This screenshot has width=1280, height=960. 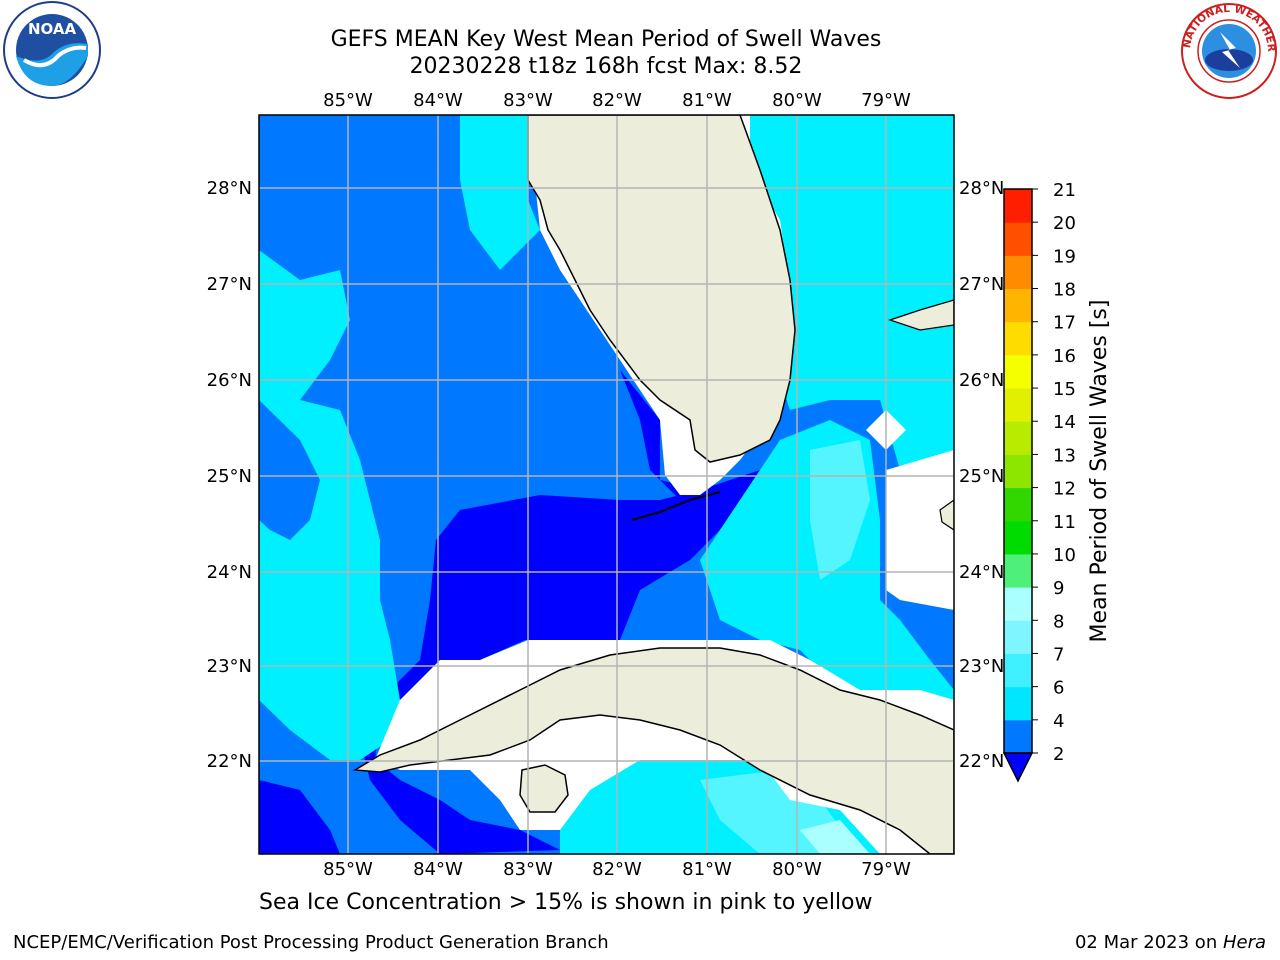 I want to click on cyan-atlantic, so click(x=852, y=292).